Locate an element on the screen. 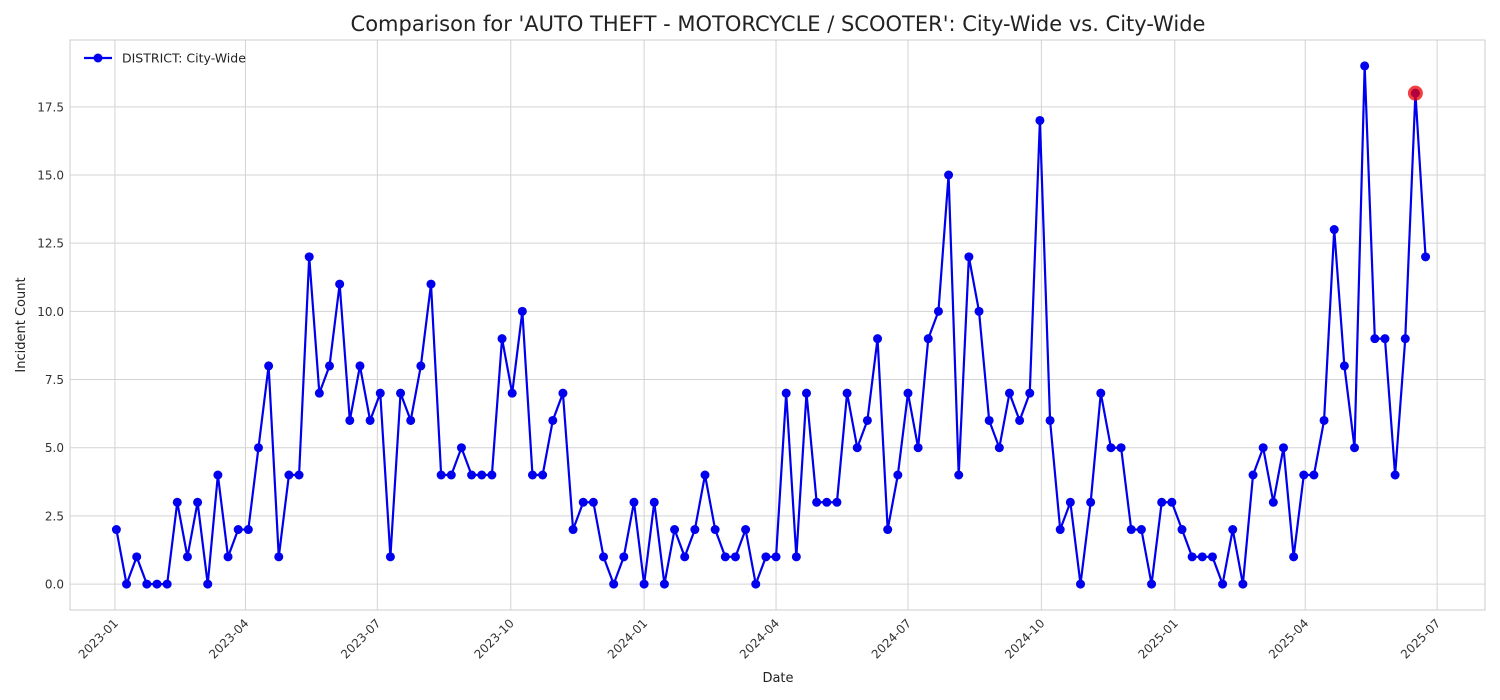 Image resolution: width=1500 pixels, height=700 pixels. y-tick-label: 10.0 is located at coordinates (50, 312).